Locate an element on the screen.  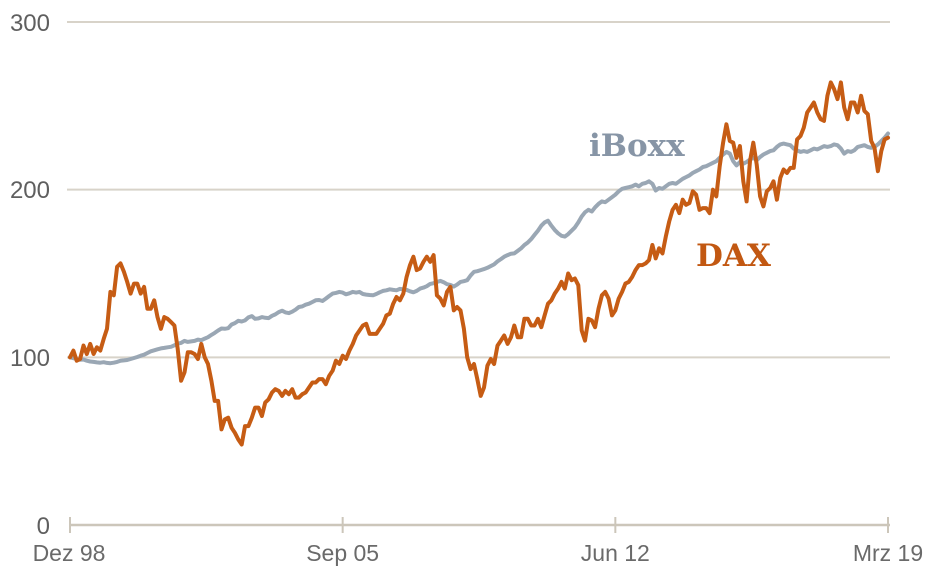
iboxx-label: iBoxx is located at coordinates (637, 146).